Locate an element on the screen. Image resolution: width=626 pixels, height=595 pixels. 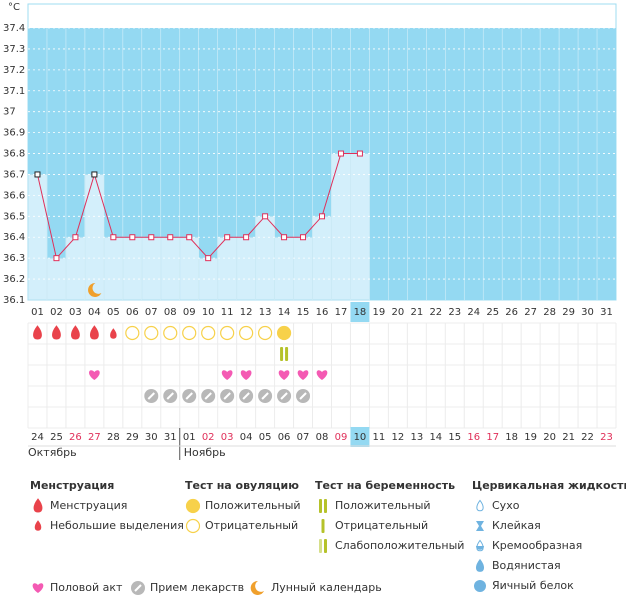
legend-item: Водянистая is located at coordinates (526, 565).